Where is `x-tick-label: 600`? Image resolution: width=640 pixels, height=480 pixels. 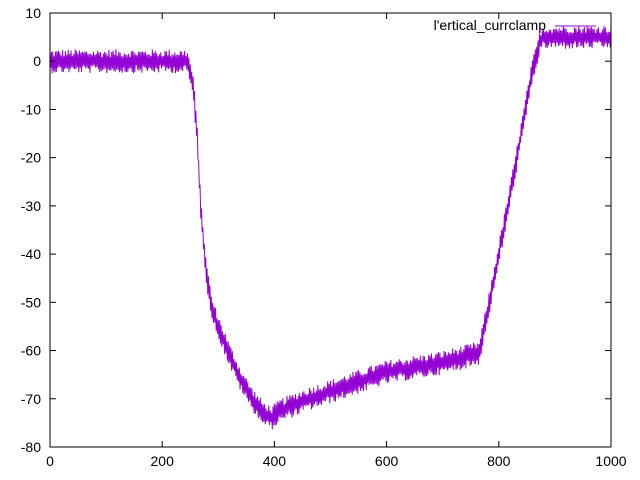
x-tick-label: 600 is located at coordinates (387, 461).